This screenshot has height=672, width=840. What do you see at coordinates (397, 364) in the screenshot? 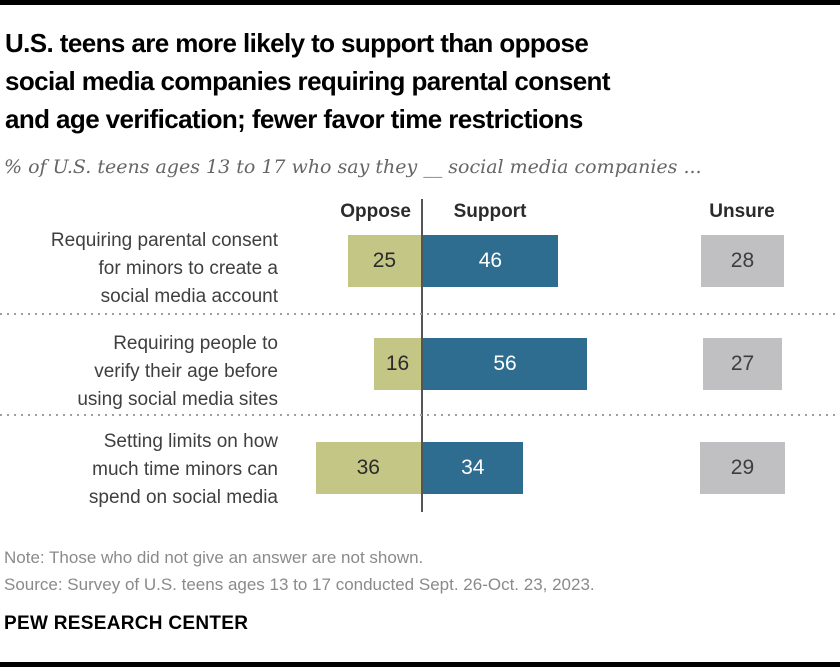
I see `oppose-bar: 16` at bounding box center [397, 364].